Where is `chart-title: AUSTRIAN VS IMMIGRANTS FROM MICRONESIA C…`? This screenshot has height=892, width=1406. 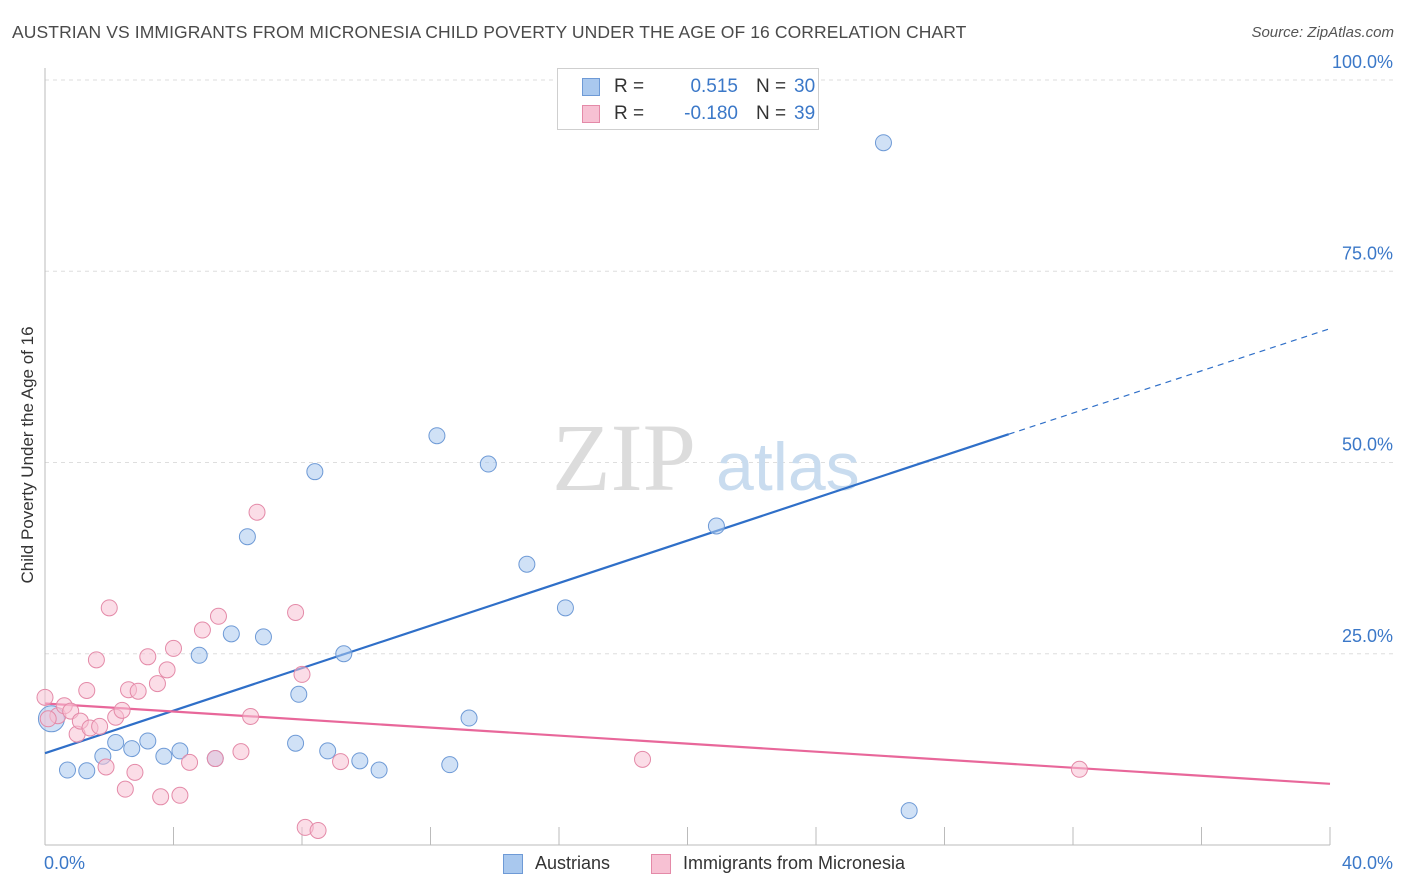 chart-title: AUSTRIAN VS IMMIGRANTS FROM MICRONESIA C… is located at coordinates (489, 32).